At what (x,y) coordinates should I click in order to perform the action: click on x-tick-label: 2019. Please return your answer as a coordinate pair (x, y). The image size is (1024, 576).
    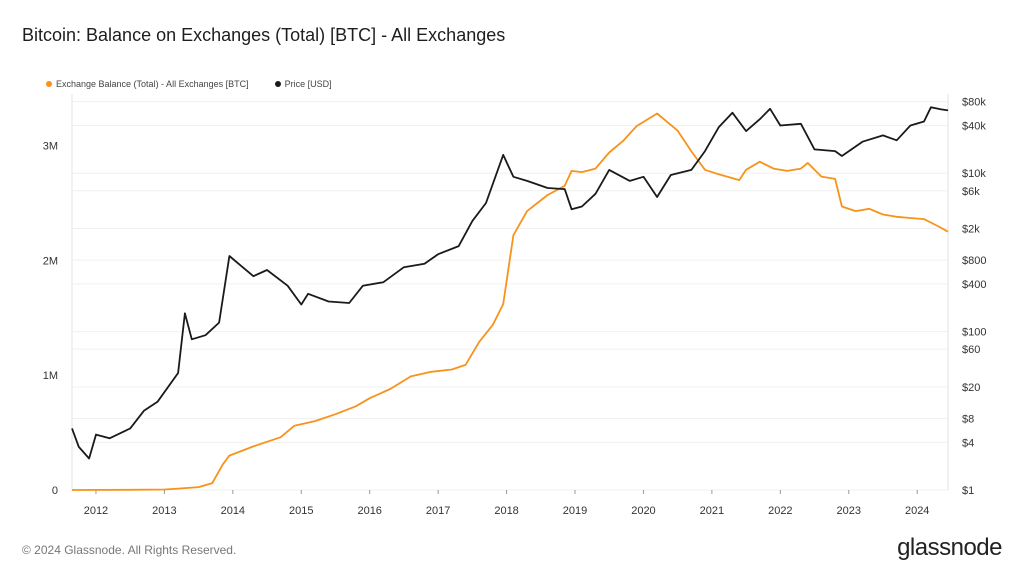
    Looking at the image, I should click on (575, 511).